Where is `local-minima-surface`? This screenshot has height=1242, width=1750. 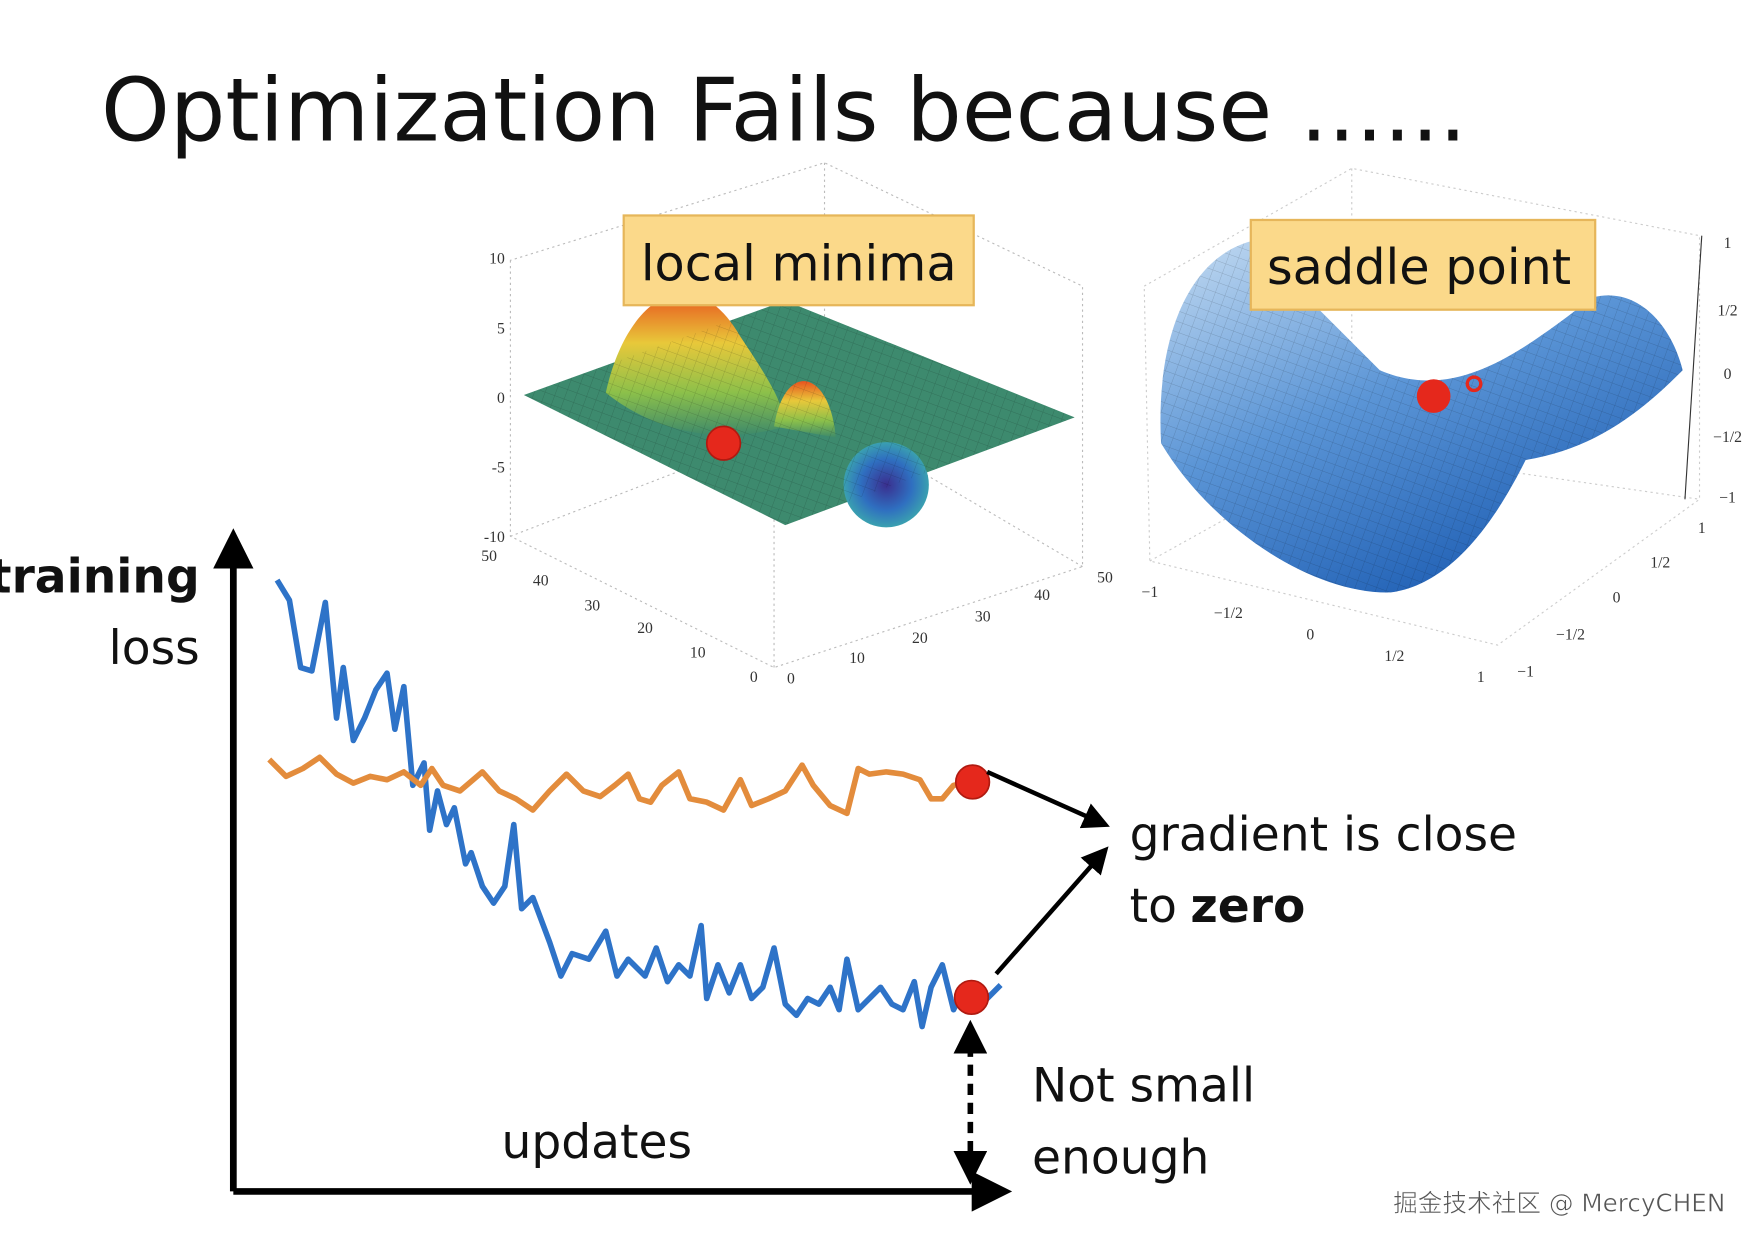 local-minima-surface is located at coordinates (799, 410).